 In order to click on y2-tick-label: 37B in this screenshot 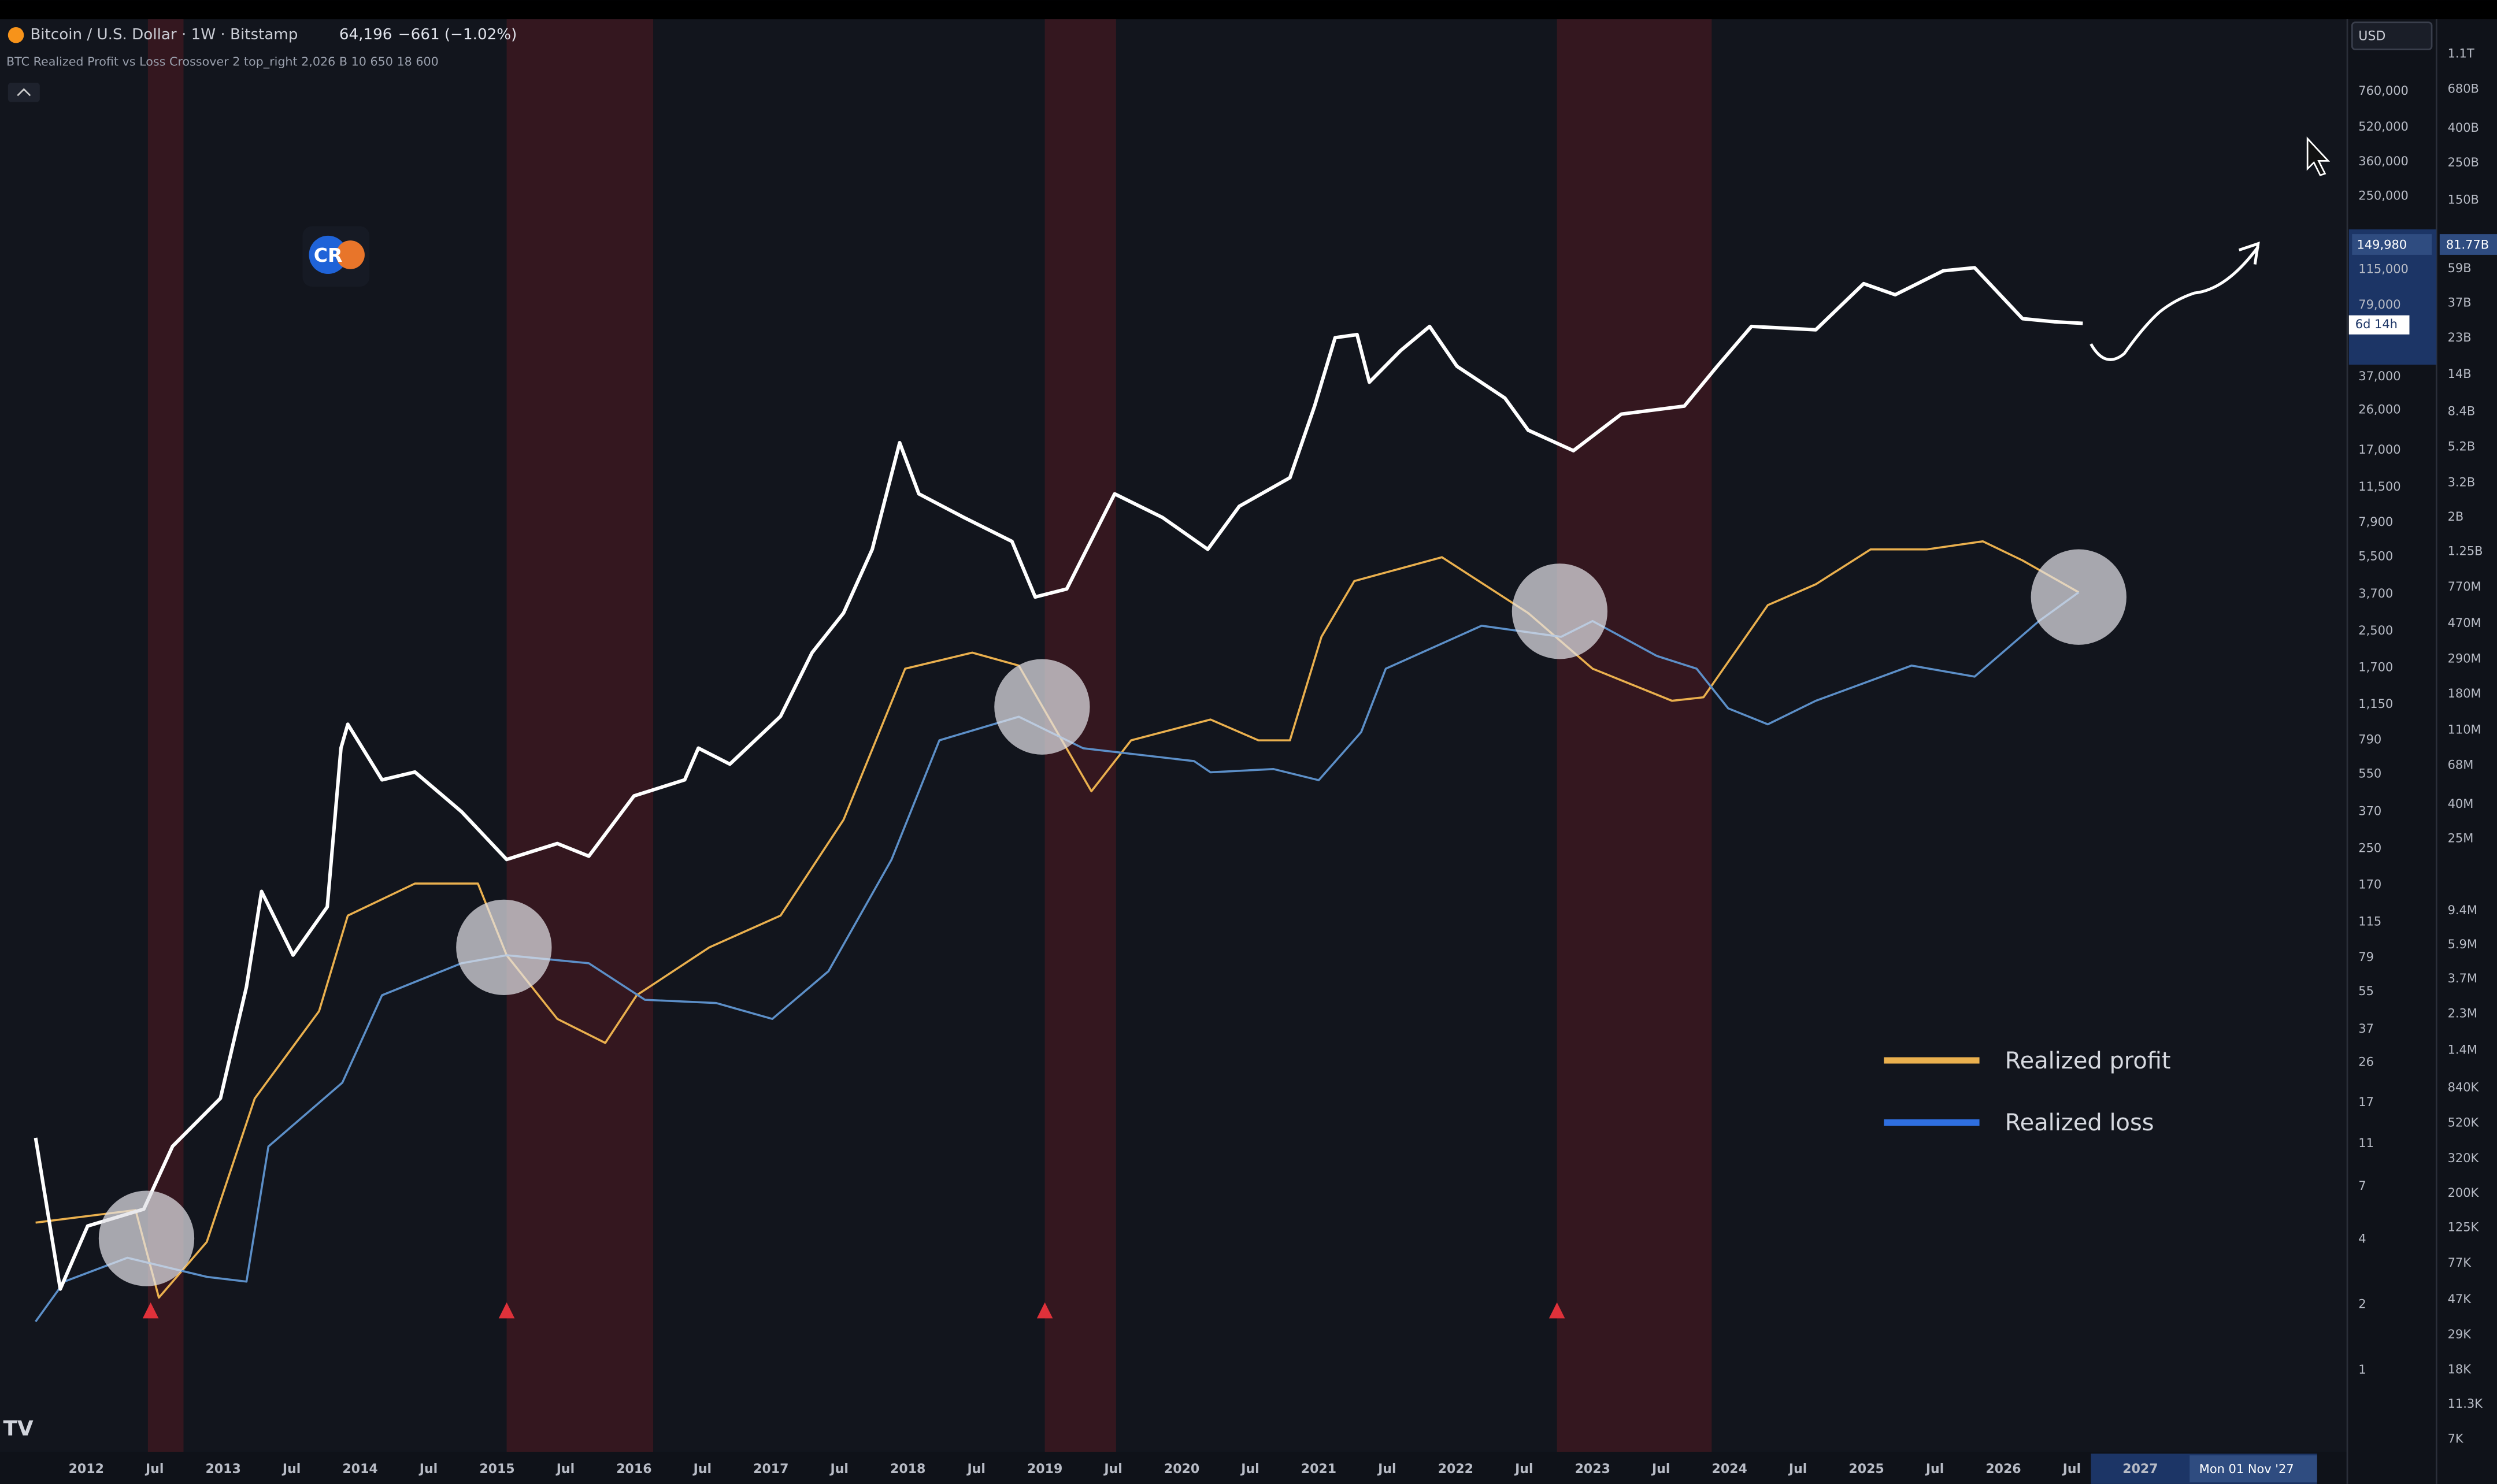, I will do `click(2460, 302)`.